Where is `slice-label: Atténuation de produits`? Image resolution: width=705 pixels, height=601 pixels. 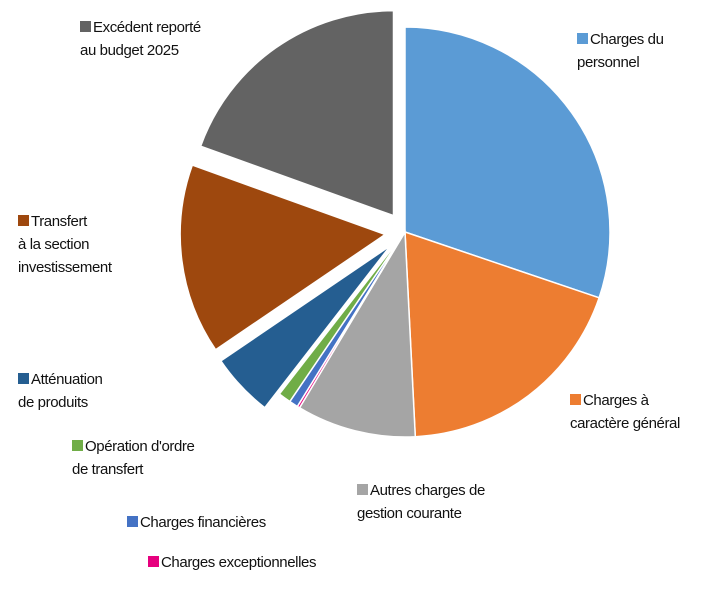 slice-label: Atténuation de produits is located at coordinates (60, 391).